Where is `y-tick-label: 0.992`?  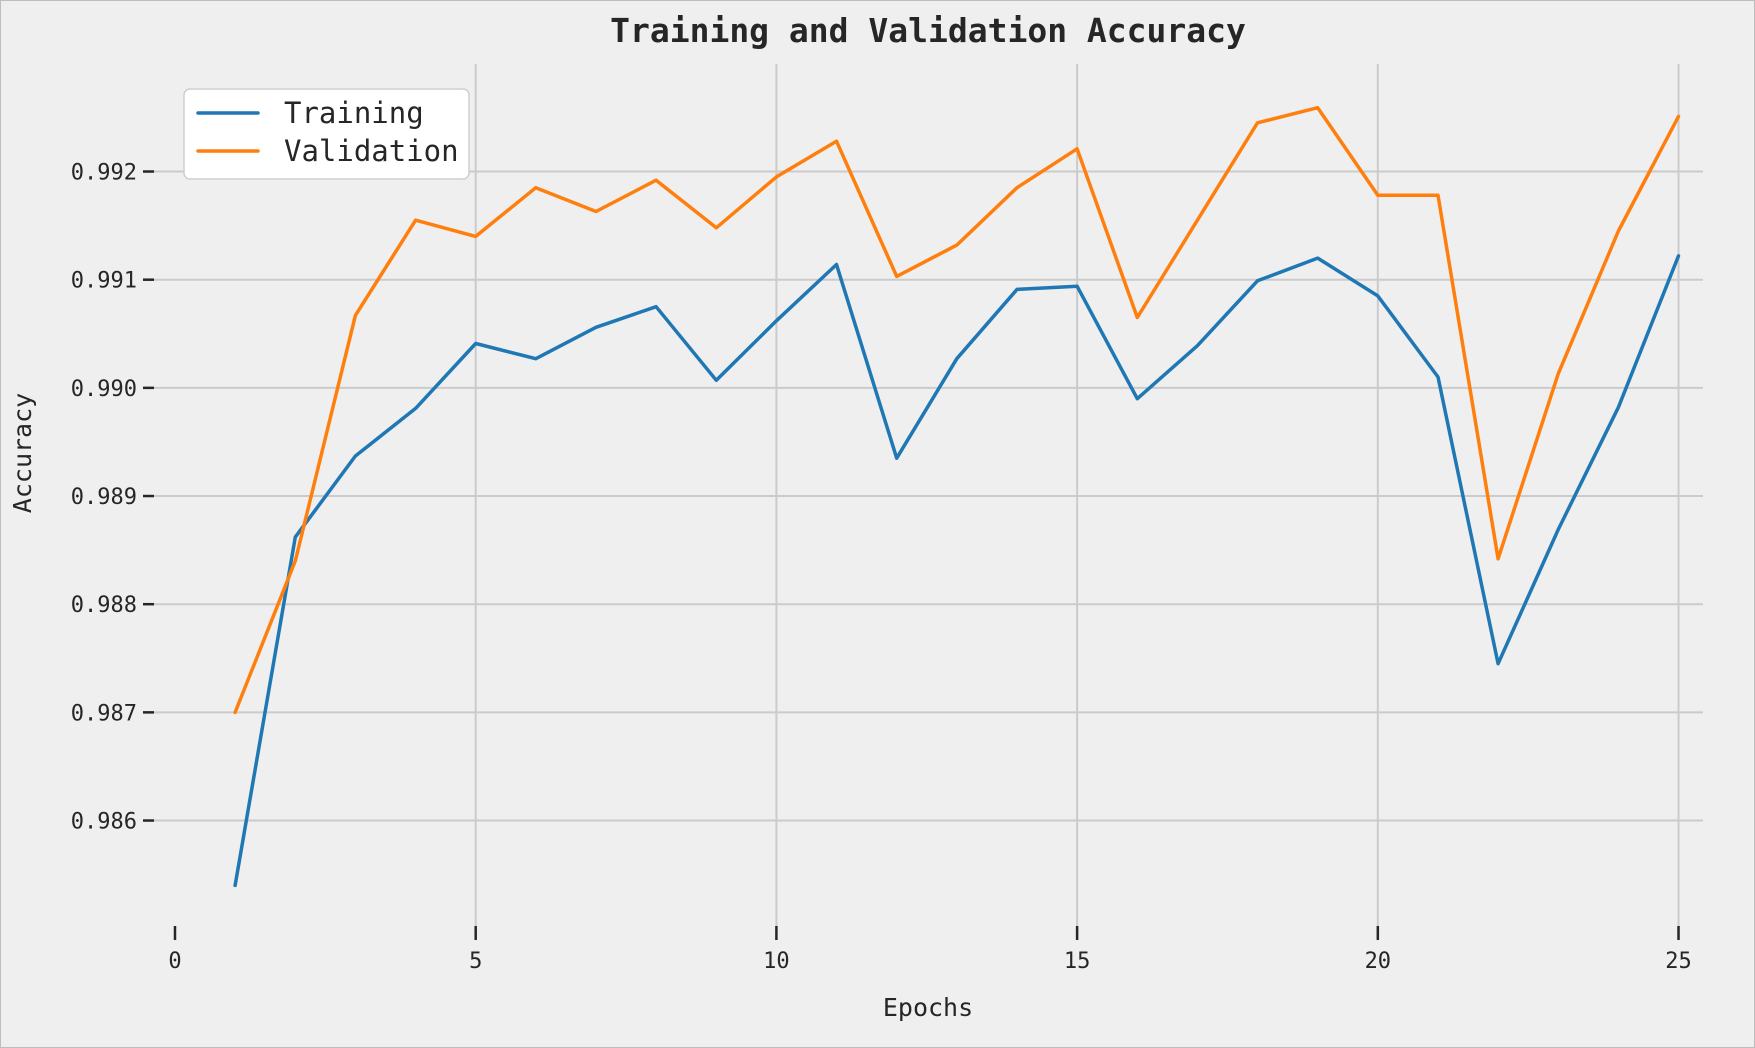 y-tick-label: 0.992 is located at coordinates (104, 173).